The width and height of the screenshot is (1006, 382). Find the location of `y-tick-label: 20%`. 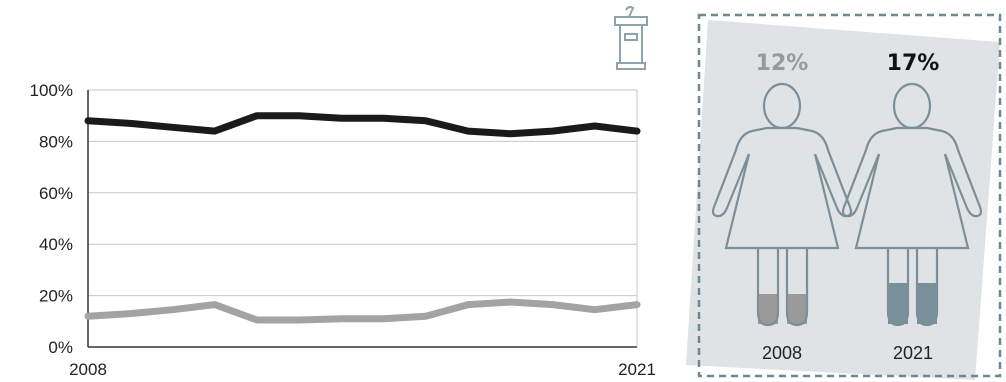

y-tick-label: 20% is located at coordinates (56, 296).